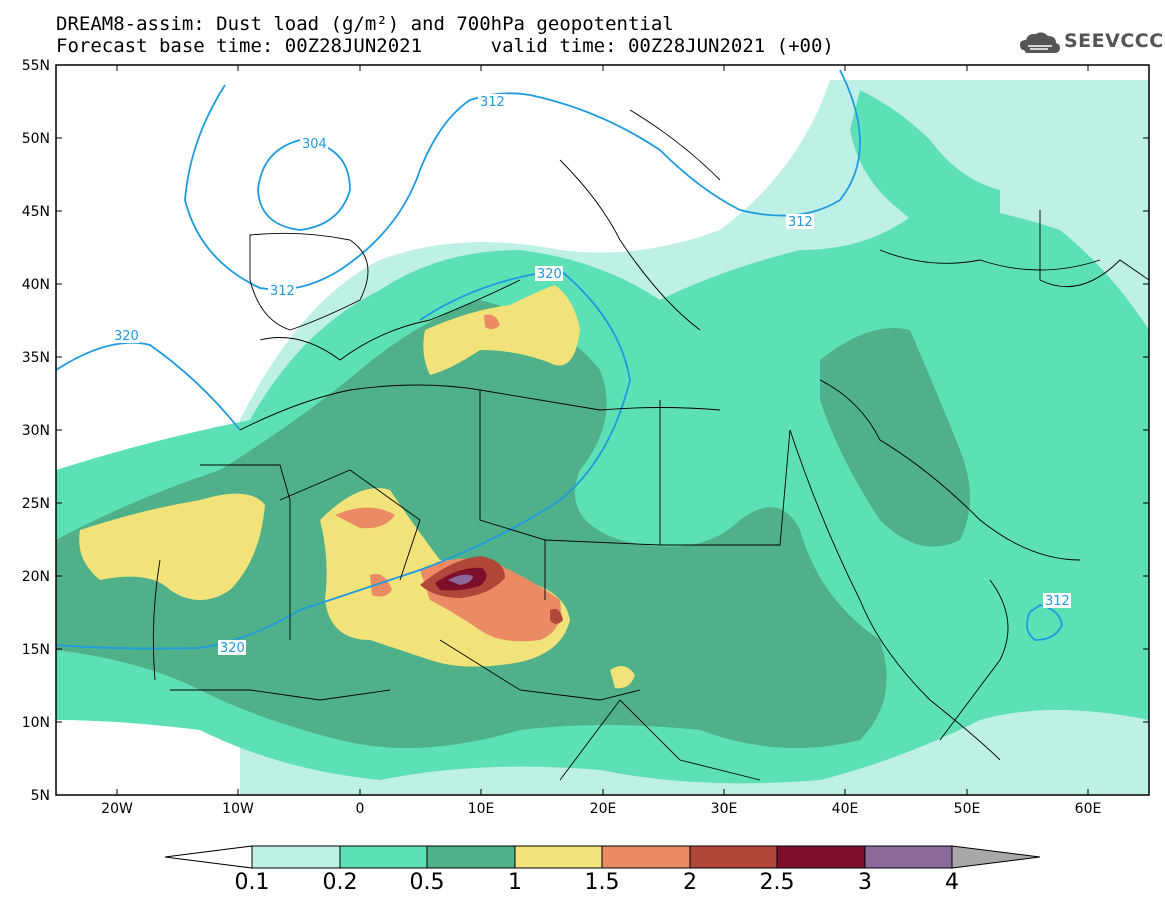 This screenshot has height=907, width=1165. Describe the element at coordinates (360, 809) in the screenshot. I see `lon-label-0: 0` at that location.